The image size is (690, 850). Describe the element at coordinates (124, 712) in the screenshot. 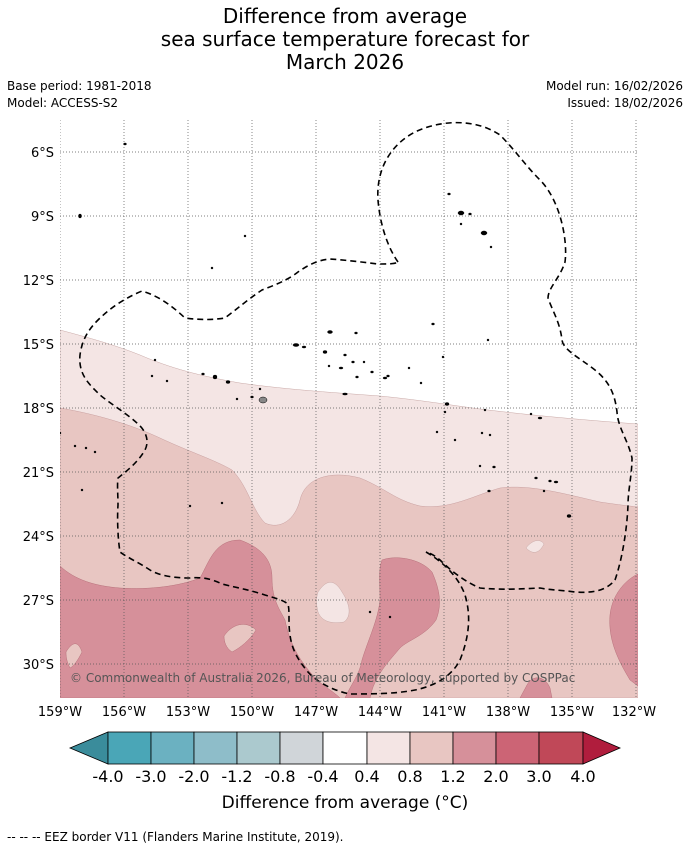

I see `lon-label: 156°W` at that location.